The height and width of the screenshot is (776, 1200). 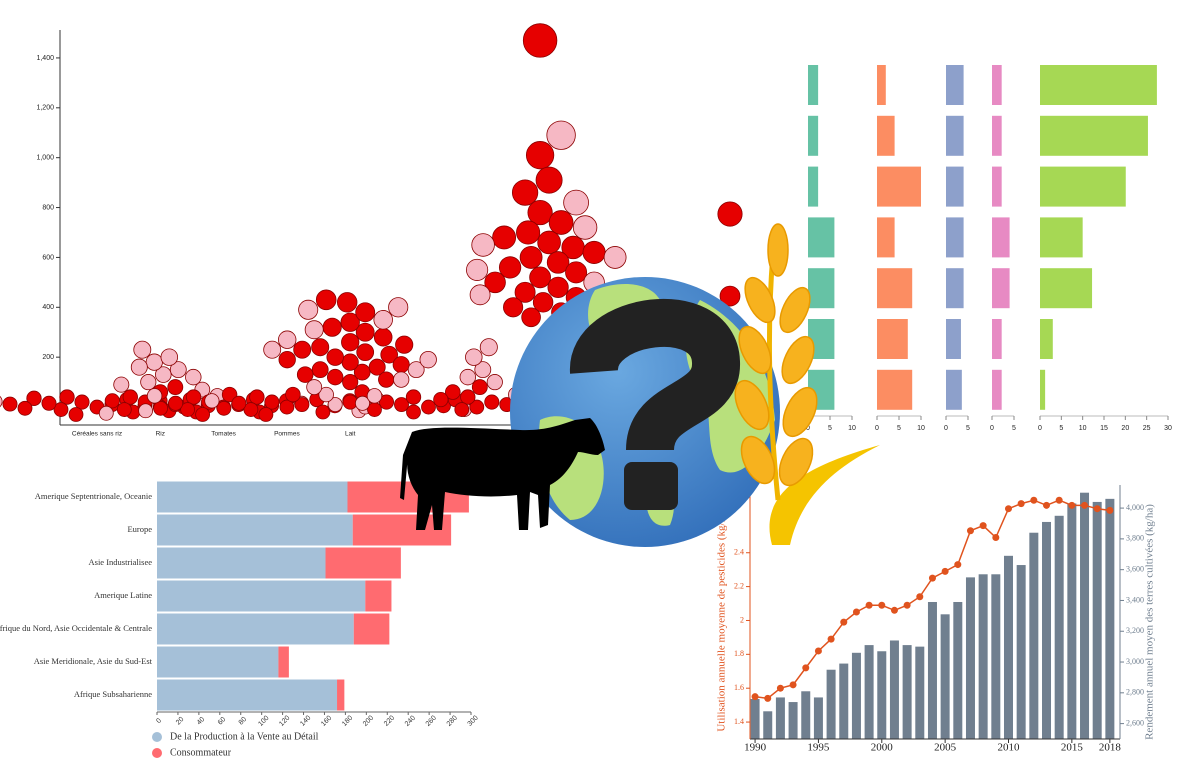 I want to click on x-tick-label: 40, so click(x=201, y=721).